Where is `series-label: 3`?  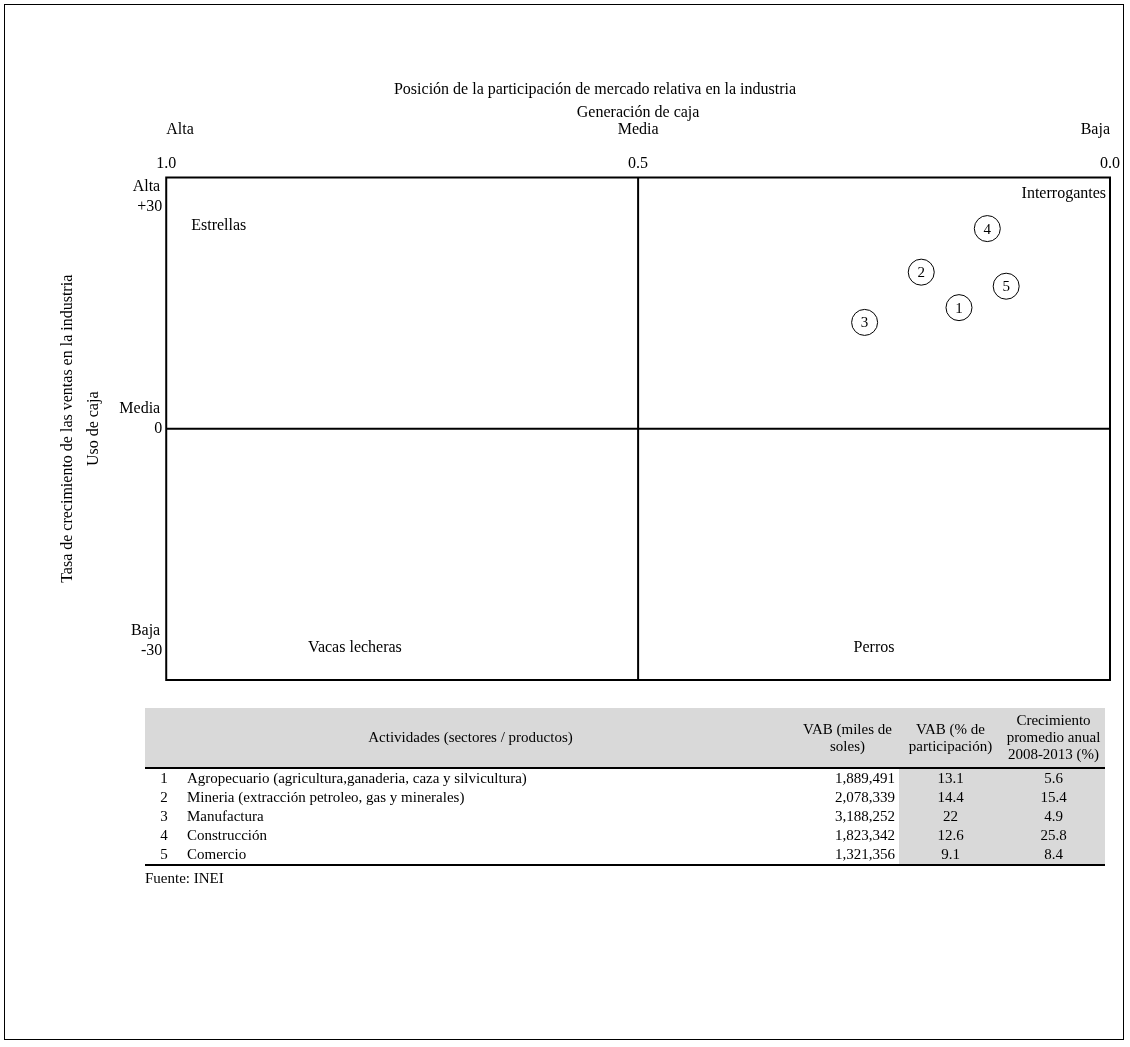 series-label: 3 is located at coordinates (864, 322).